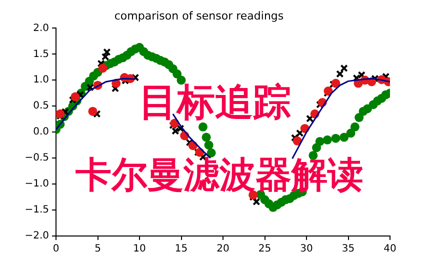 The height and width of the screenshot is (268, 428). I want to click on x-tick-label: 40, so click(390, 249).